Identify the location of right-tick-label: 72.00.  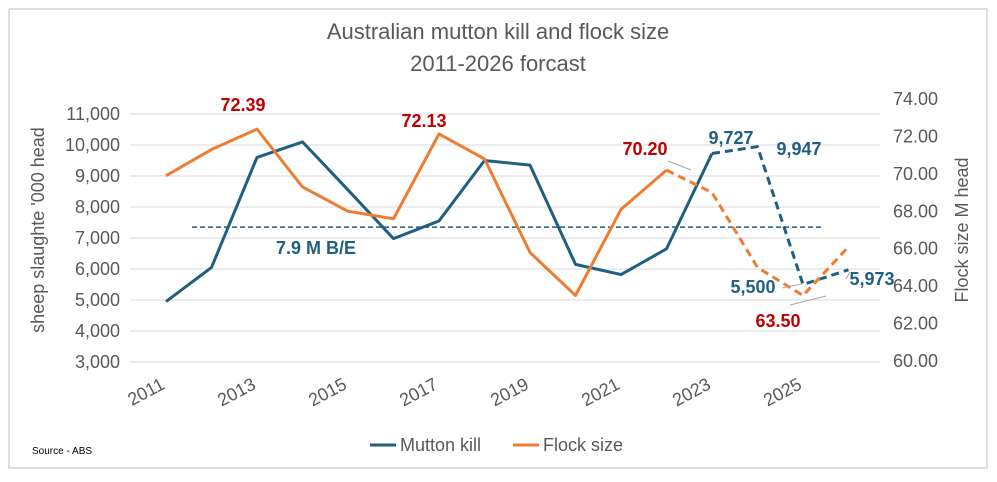
(915, 136).